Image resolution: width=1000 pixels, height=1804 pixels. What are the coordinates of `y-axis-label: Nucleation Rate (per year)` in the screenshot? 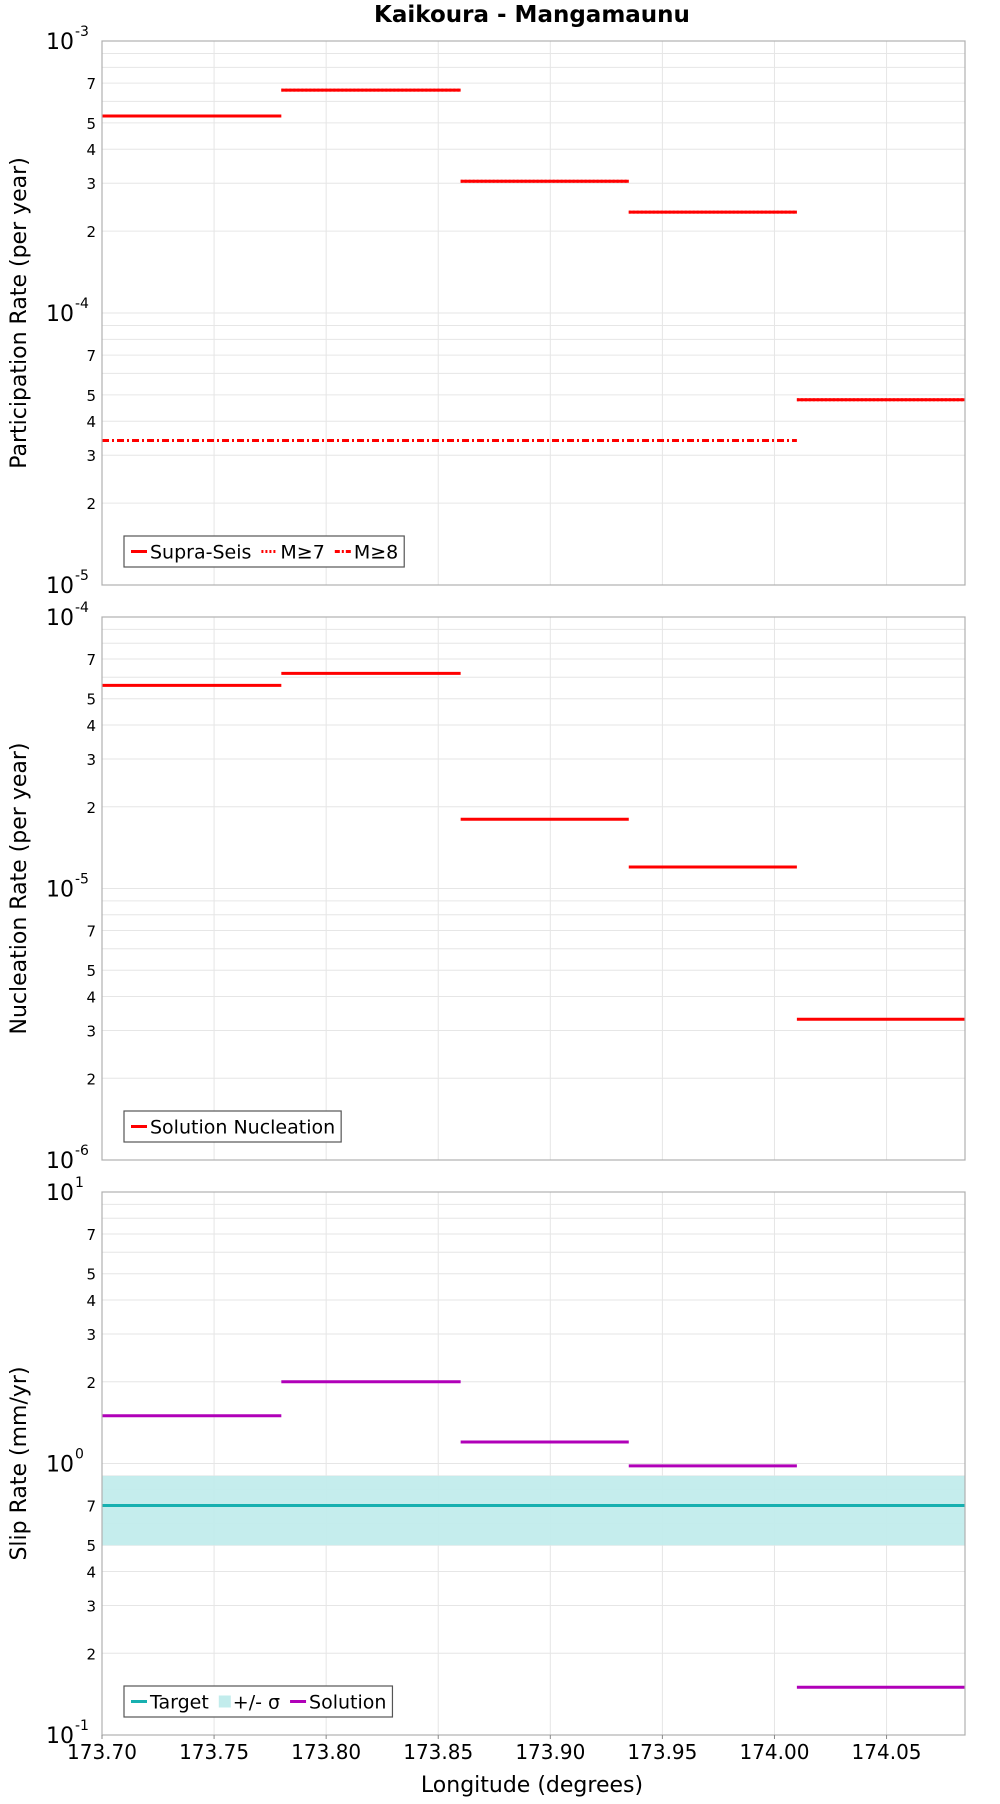 It's located at (19, 889).